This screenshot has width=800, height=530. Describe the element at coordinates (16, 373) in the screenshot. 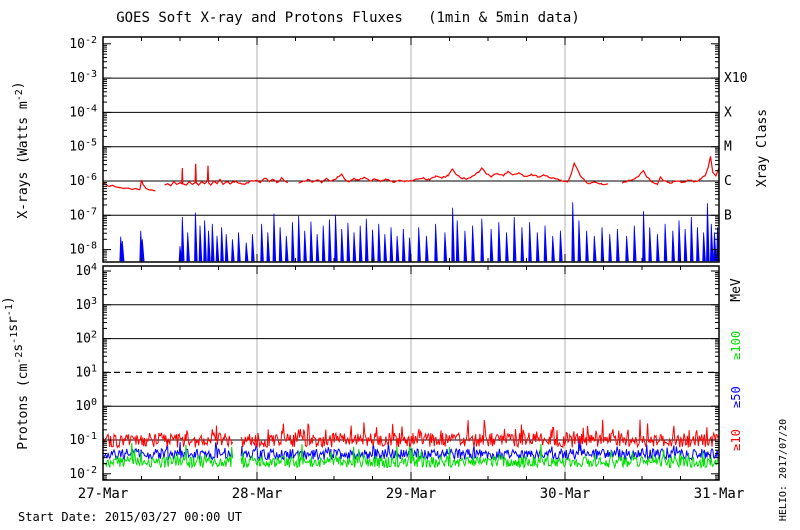

I see `proton-y-axis-title: Protons (cm-2s-1sr-1)` at that location.